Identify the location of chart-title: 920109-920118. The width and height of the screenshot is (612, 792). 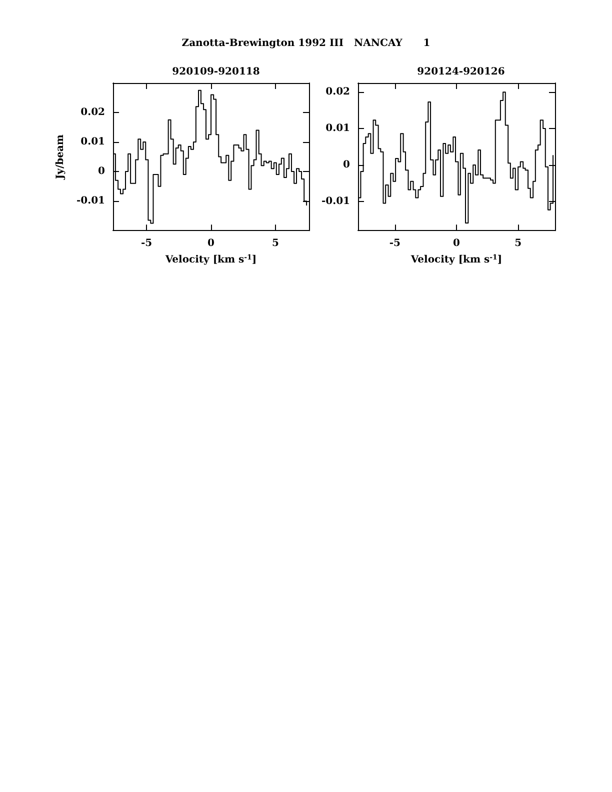
(216, 72).